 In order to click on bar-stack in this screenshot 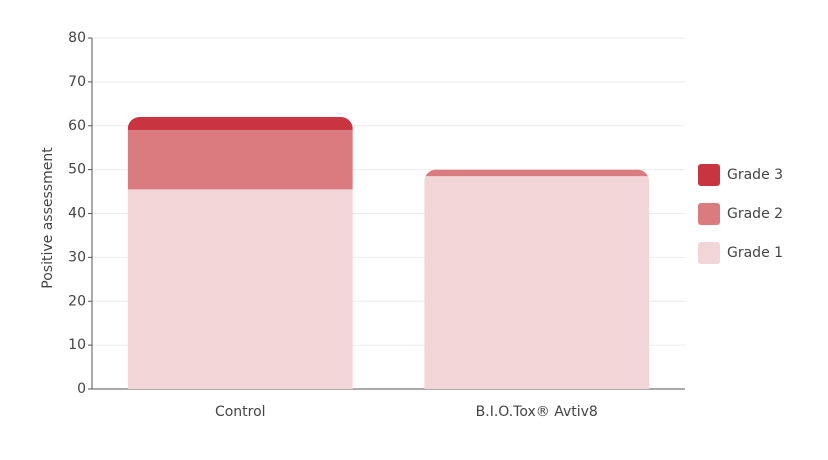, I will do `click(537, 279)`.